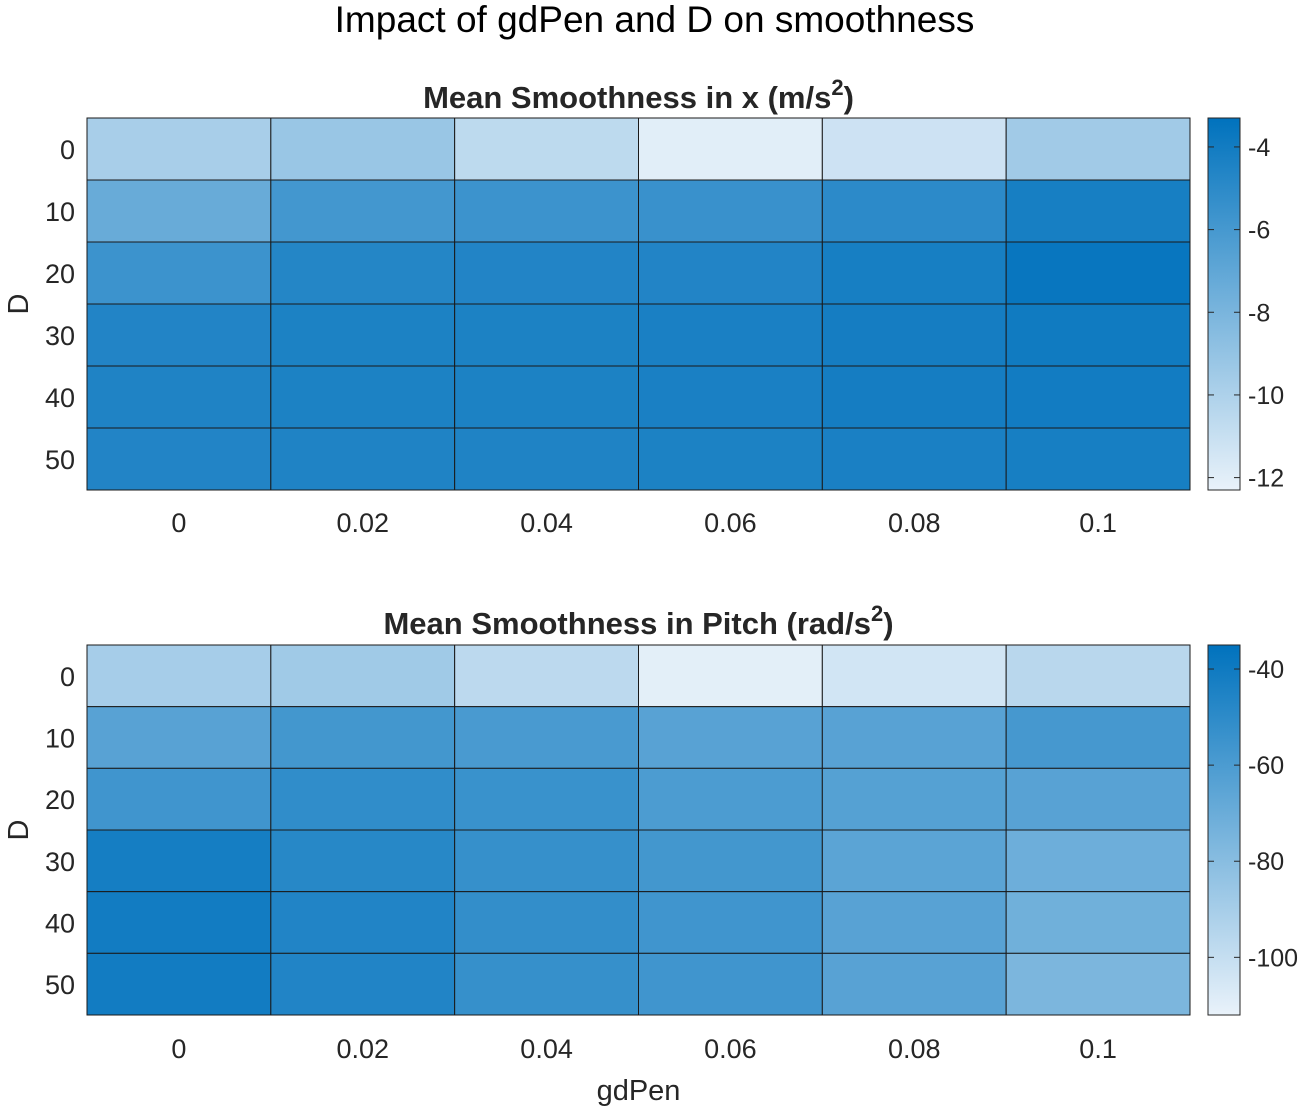 This screenshot has height=1113, width=1309. Describe the element at coordinates (1266, 670) in the screenshot. I see `colorbar-tick-label: -40` at that location.